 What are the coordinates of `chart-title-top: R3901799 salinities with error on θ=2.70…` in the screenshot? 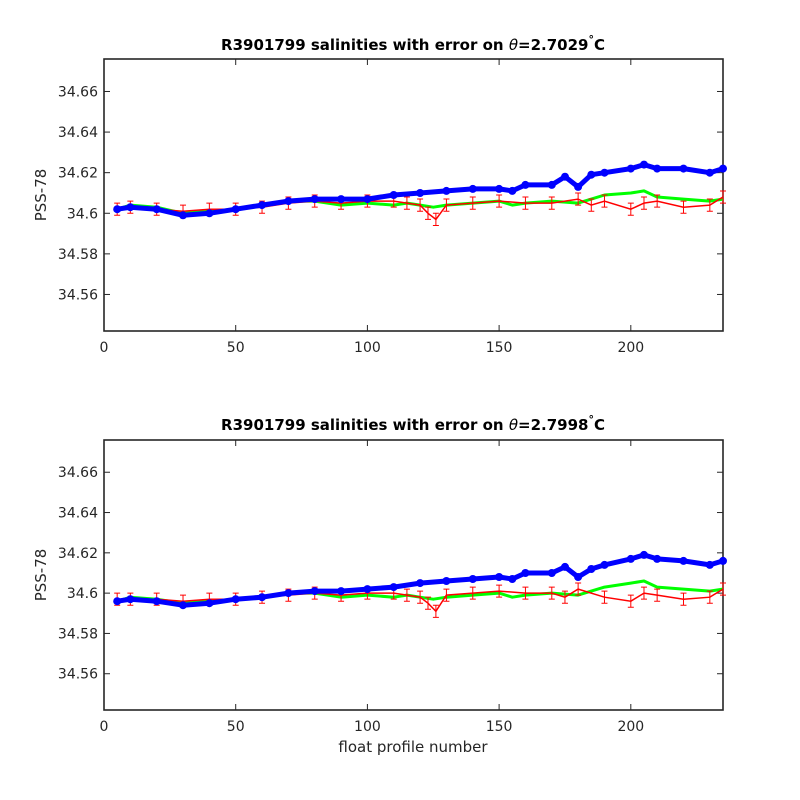 It's located at (413, 43).